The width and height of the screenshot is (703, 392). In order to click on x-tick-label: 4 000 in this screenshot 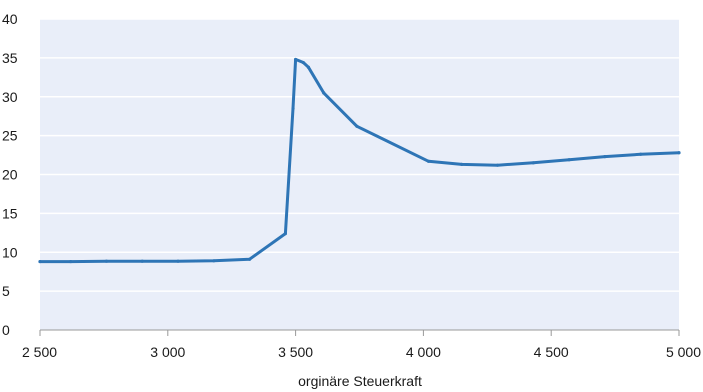, I will do `click(423, 352)`.